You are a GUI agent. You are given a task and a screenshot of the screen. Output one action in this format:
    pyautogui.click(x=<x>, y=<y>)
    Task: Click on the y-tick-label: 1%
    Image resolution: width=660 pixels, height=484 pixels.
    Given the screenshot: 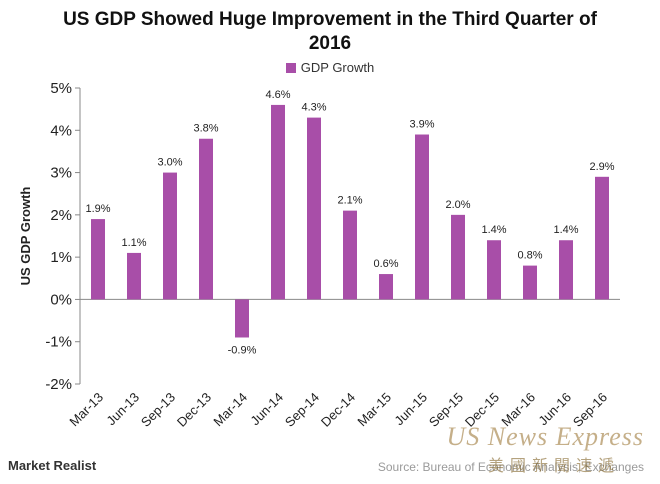 What is the action you would take?
    pyautogui.click(x=61, y=257)
    